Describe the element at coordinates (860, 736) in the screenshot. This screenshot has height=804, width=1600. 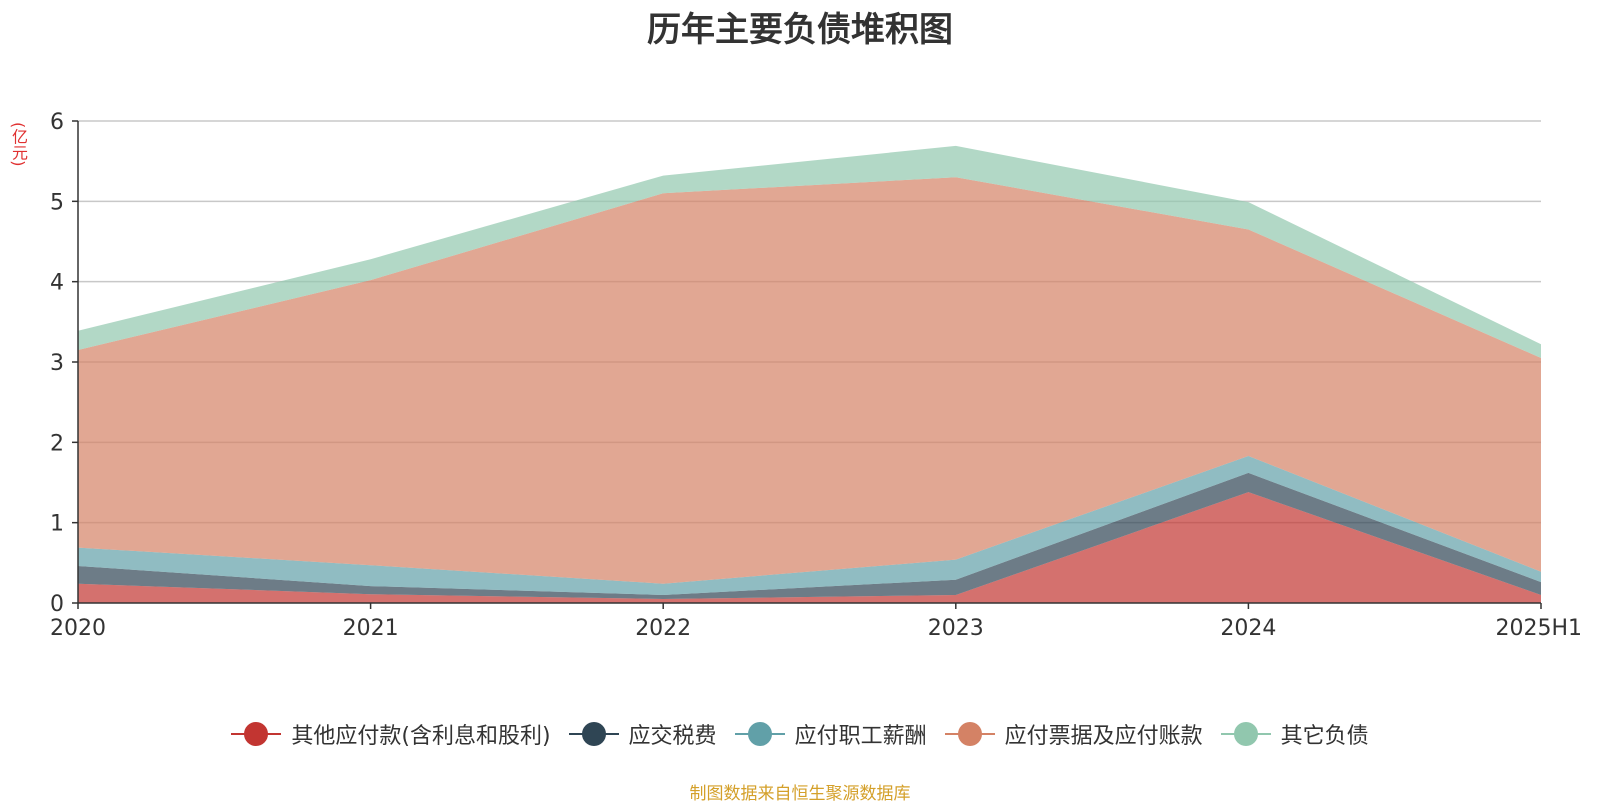
I see `legend-label: 应付职工薪酬` at that location.